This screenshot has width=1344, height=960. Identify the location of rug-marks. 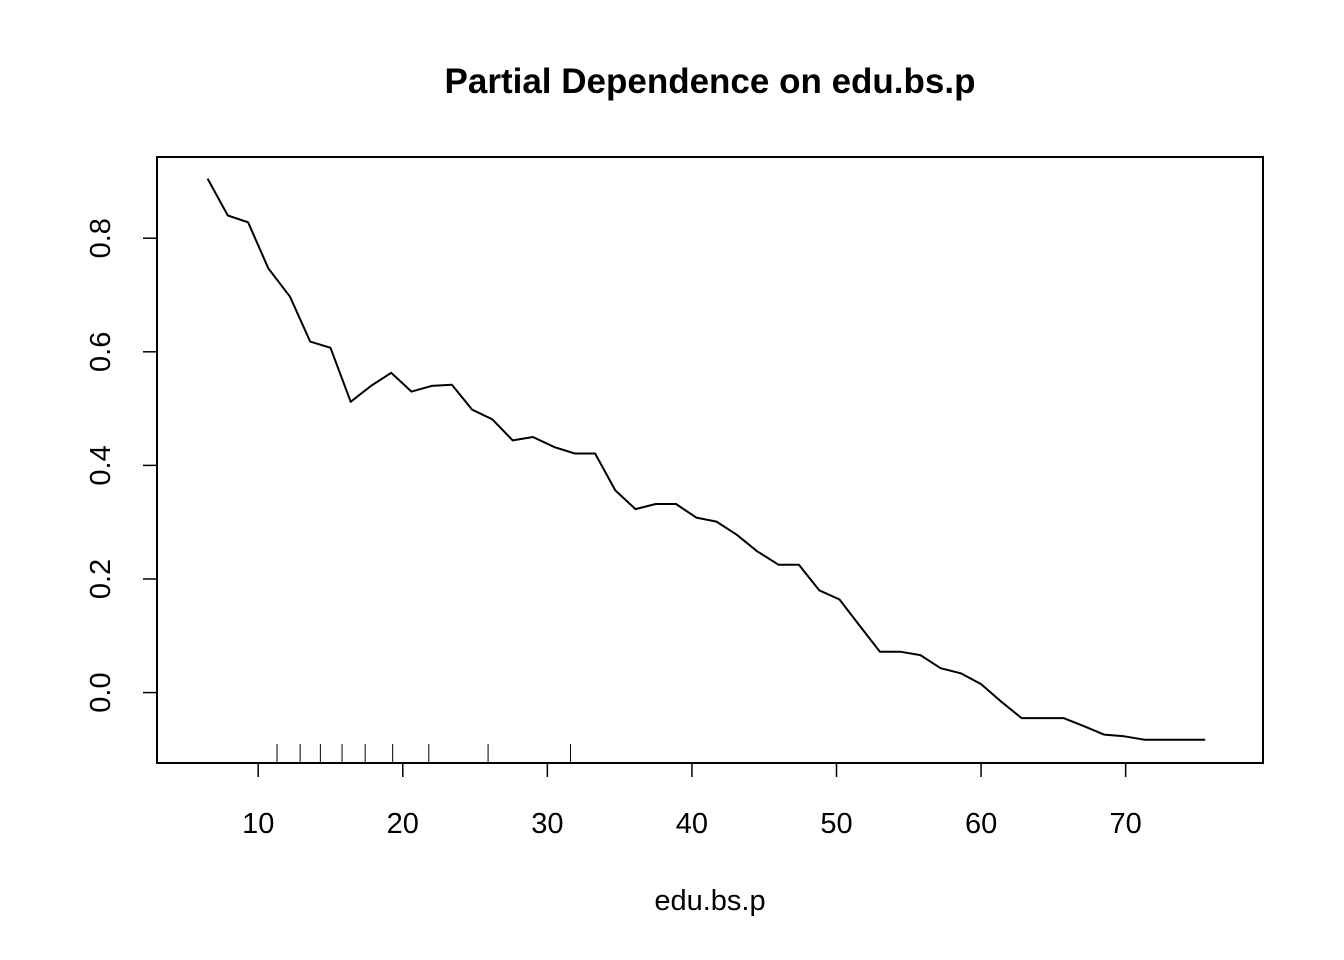
(423, 753).